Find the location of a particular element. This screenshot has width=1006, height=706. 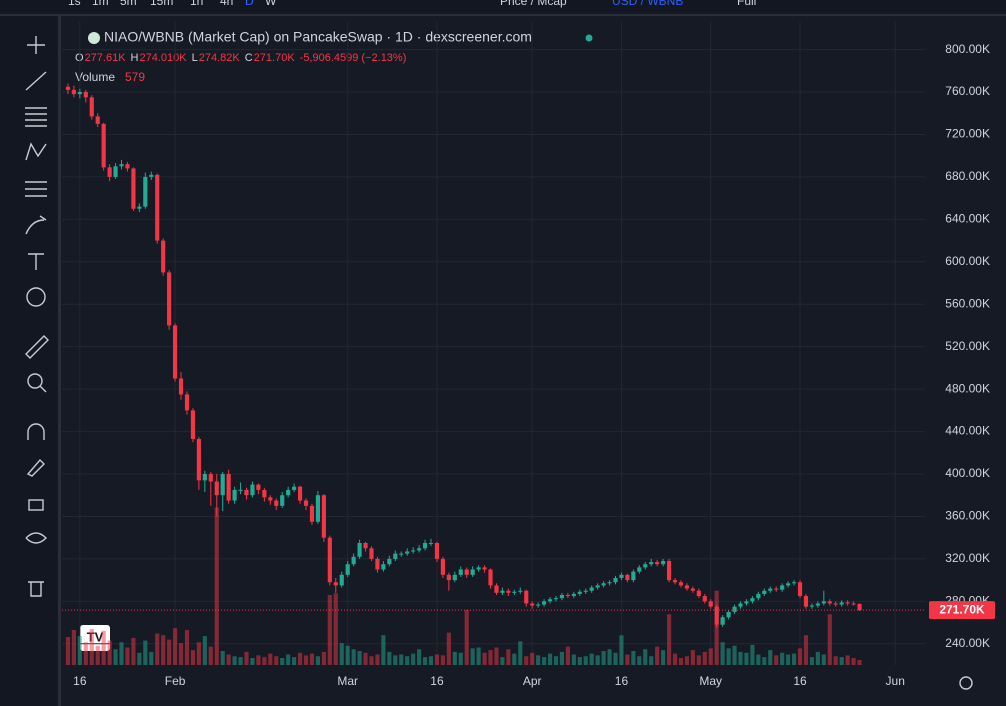

settings-icon is located at coordinates (966, 683).